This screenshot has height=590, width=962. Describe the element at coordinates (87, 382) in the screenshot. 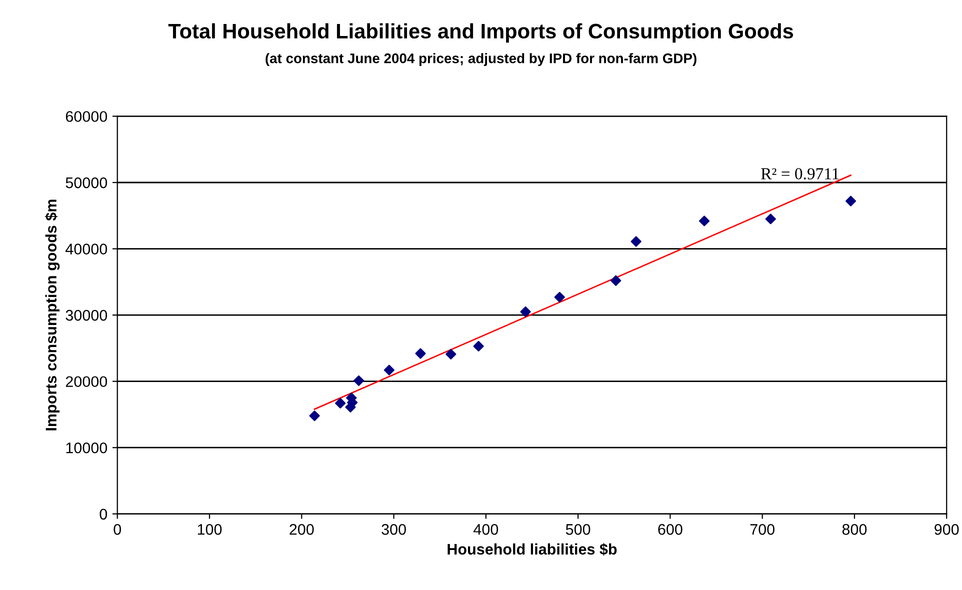

I see `y-tick-label: 20000` at that location.